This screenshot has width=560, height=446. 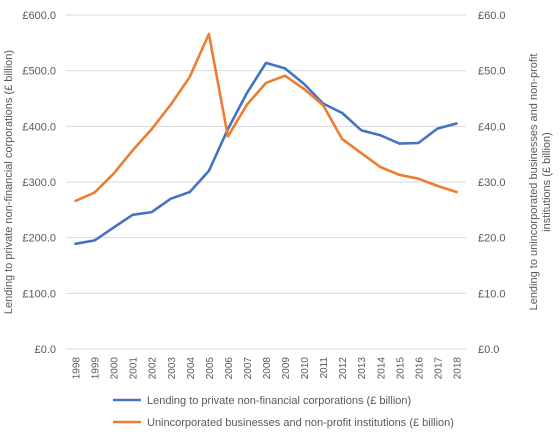 I want to click on x-tick-label: 2011, so click(x=324, y=368).